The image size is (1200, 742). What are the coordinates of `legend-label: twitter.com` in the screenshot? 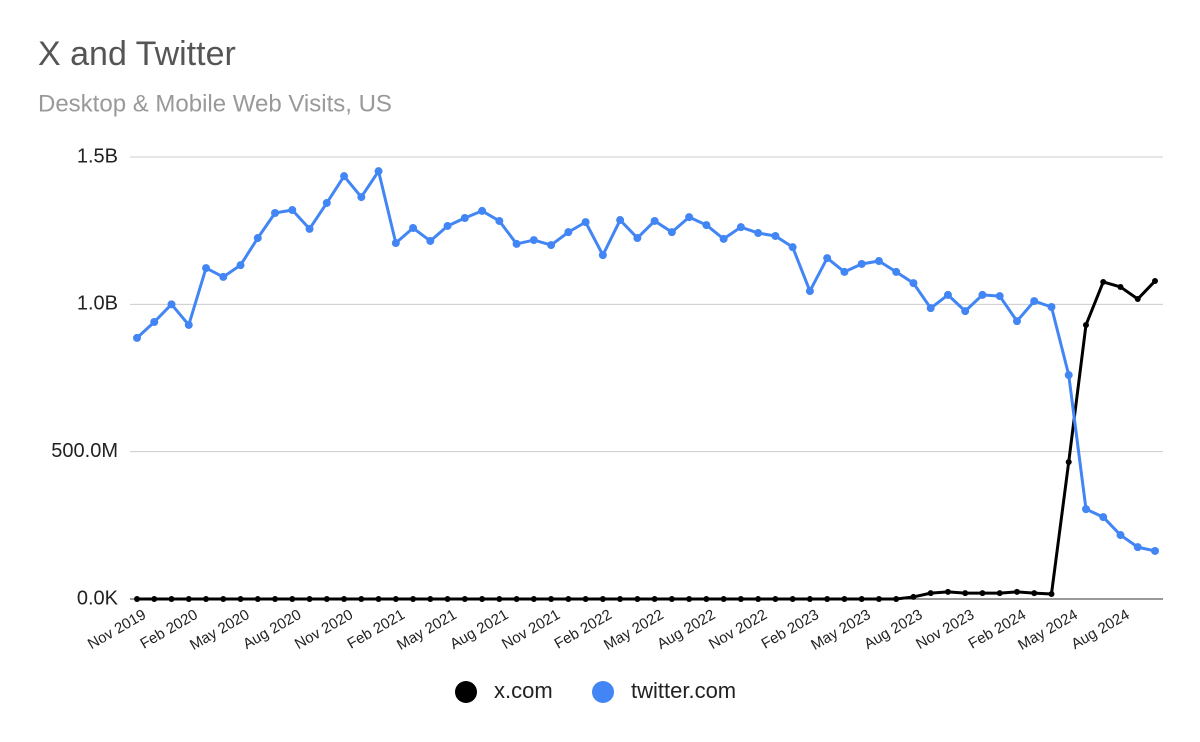 It's located at (683, 690).